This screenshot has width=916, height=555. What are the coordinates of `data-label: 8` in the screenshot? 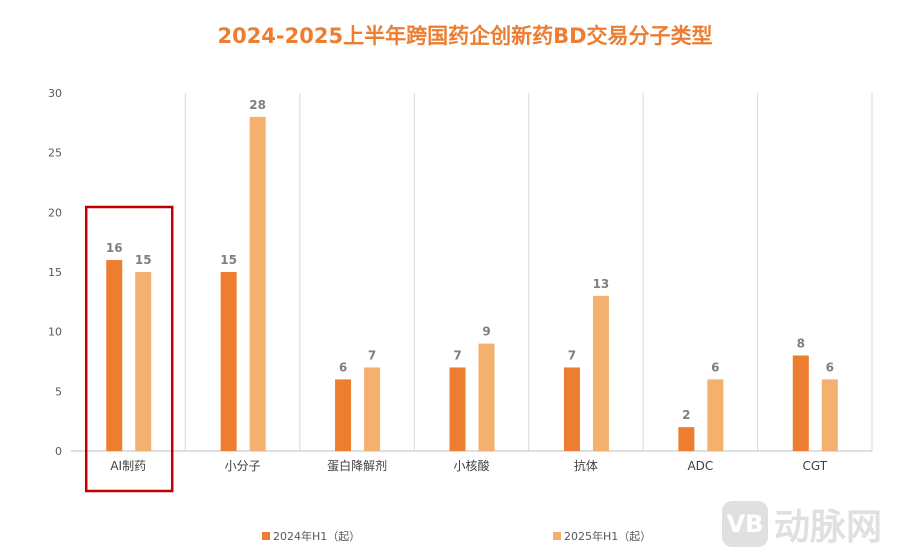 It's located at (801, 344).